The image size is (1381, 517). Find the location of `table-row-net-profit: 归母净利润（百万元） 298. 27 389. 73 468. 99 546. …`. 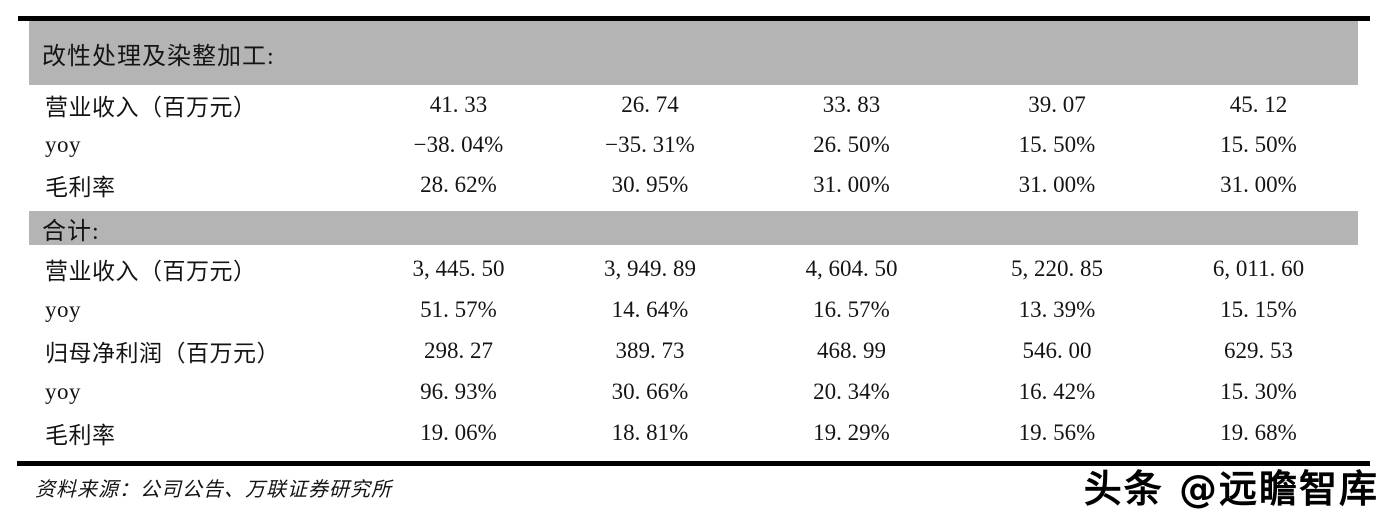

table-row-net-profit: 归母净利润（百万元） 298. 27 389. 73 468. 99 546. … is located at coordinates (693, 350).